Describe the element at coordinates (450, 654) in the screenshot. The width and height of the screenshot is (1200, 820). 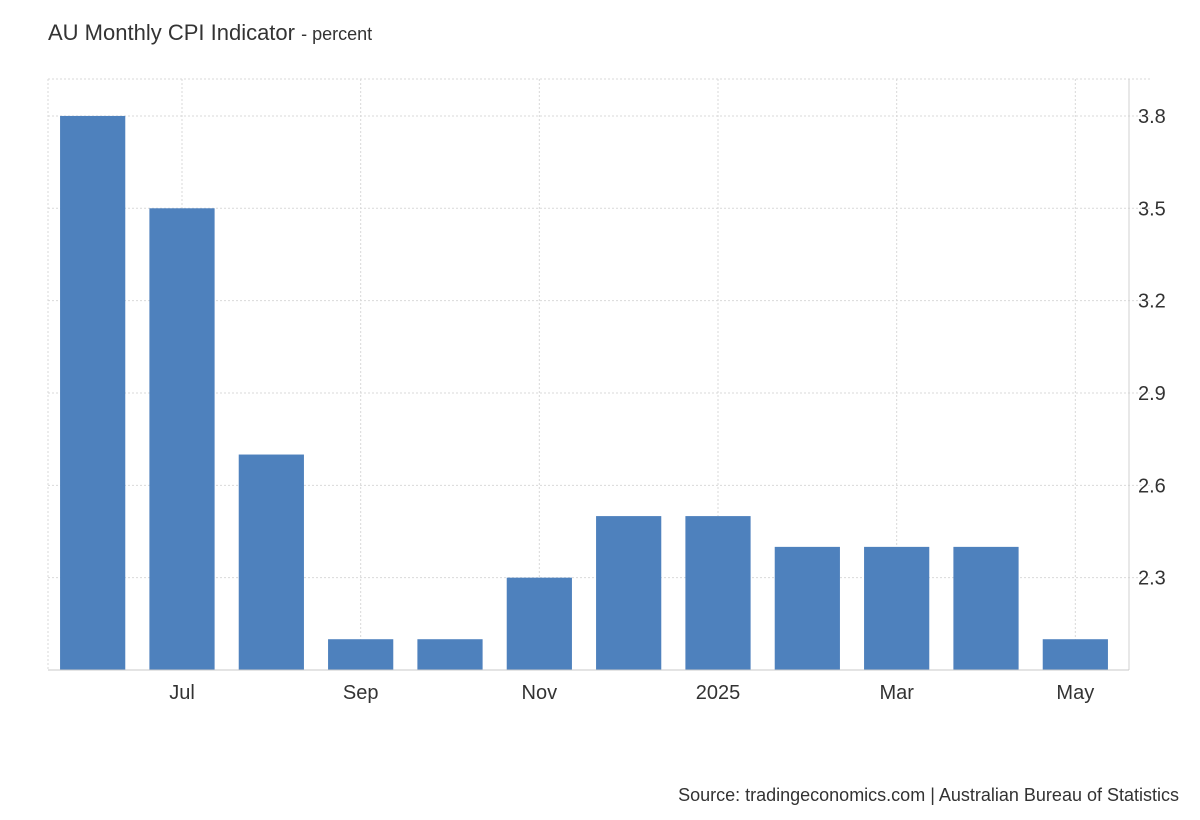
I see `bar-oct-2024` at that location.